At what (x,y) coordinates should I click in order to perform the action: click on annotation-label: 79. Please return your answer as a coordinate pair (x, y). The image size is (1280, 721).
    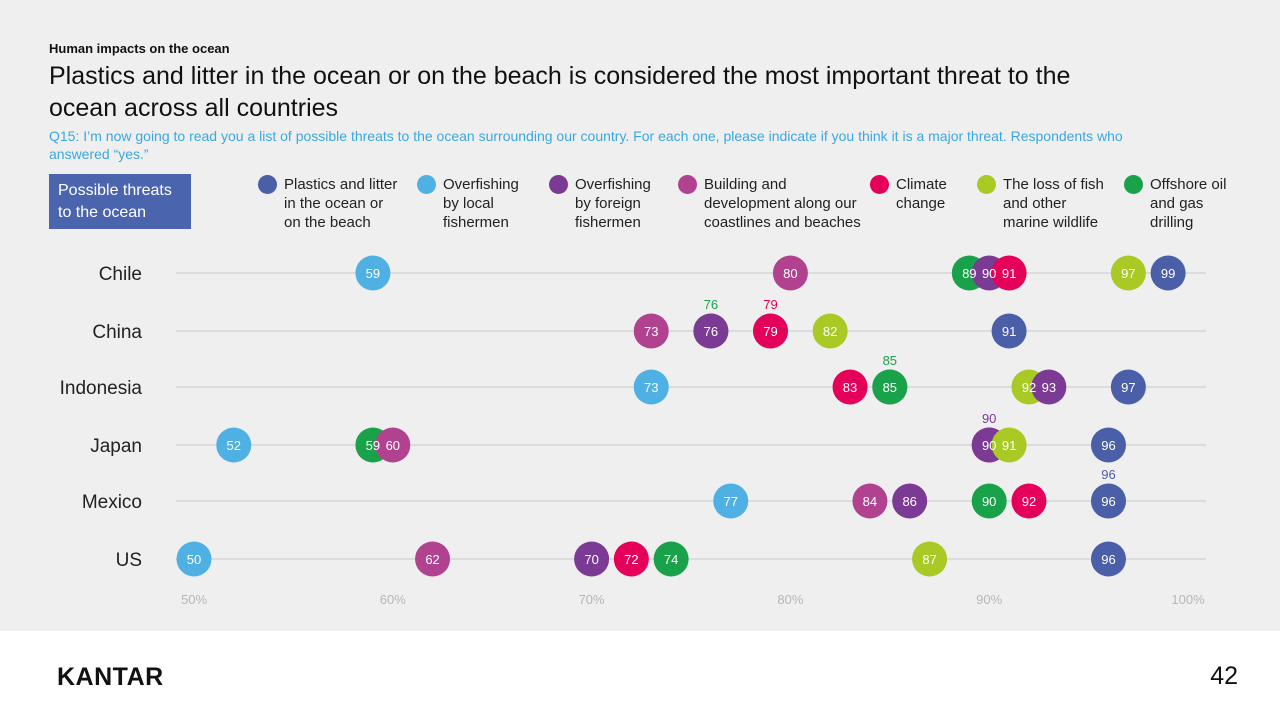
    Looking at the image, I should click on (770, 304).